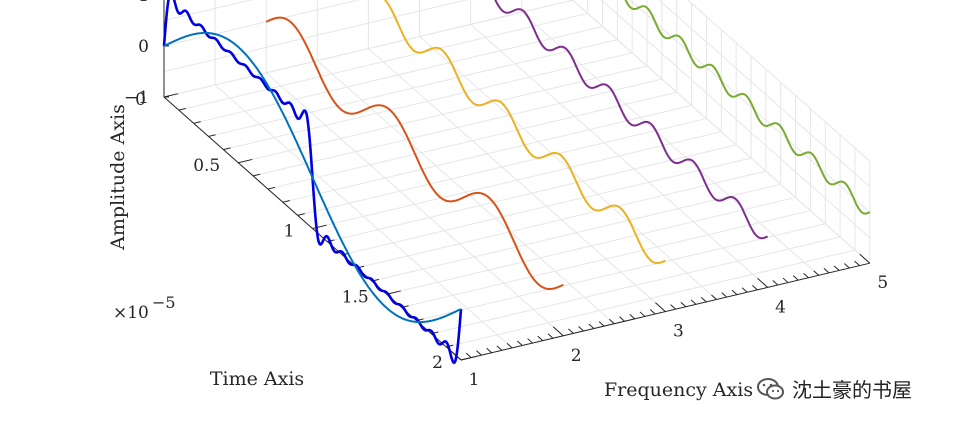  I want to click on y-tick-label: 0, so click(140, 100).